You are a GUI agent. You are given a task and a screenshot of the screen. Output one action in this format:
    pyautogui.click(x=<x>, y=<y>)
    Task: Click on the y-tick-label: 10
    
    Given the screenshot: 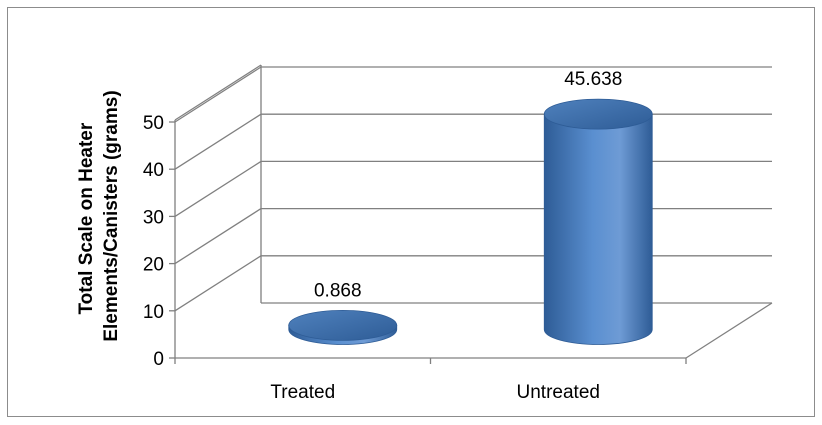 What is the action you would take?
    pyautogui.click(x=153, y=312)
    